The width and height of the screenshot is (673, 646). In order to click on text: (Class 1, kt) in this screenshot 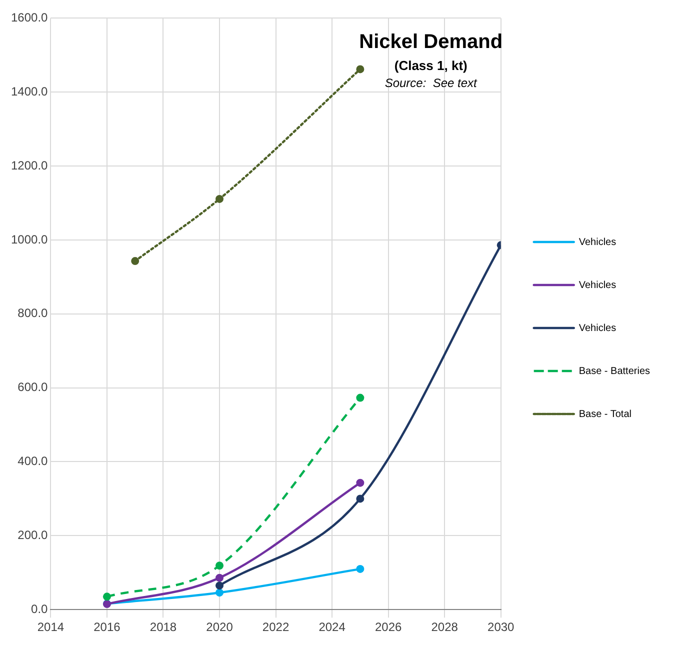, I will do `click(431, 66)`.